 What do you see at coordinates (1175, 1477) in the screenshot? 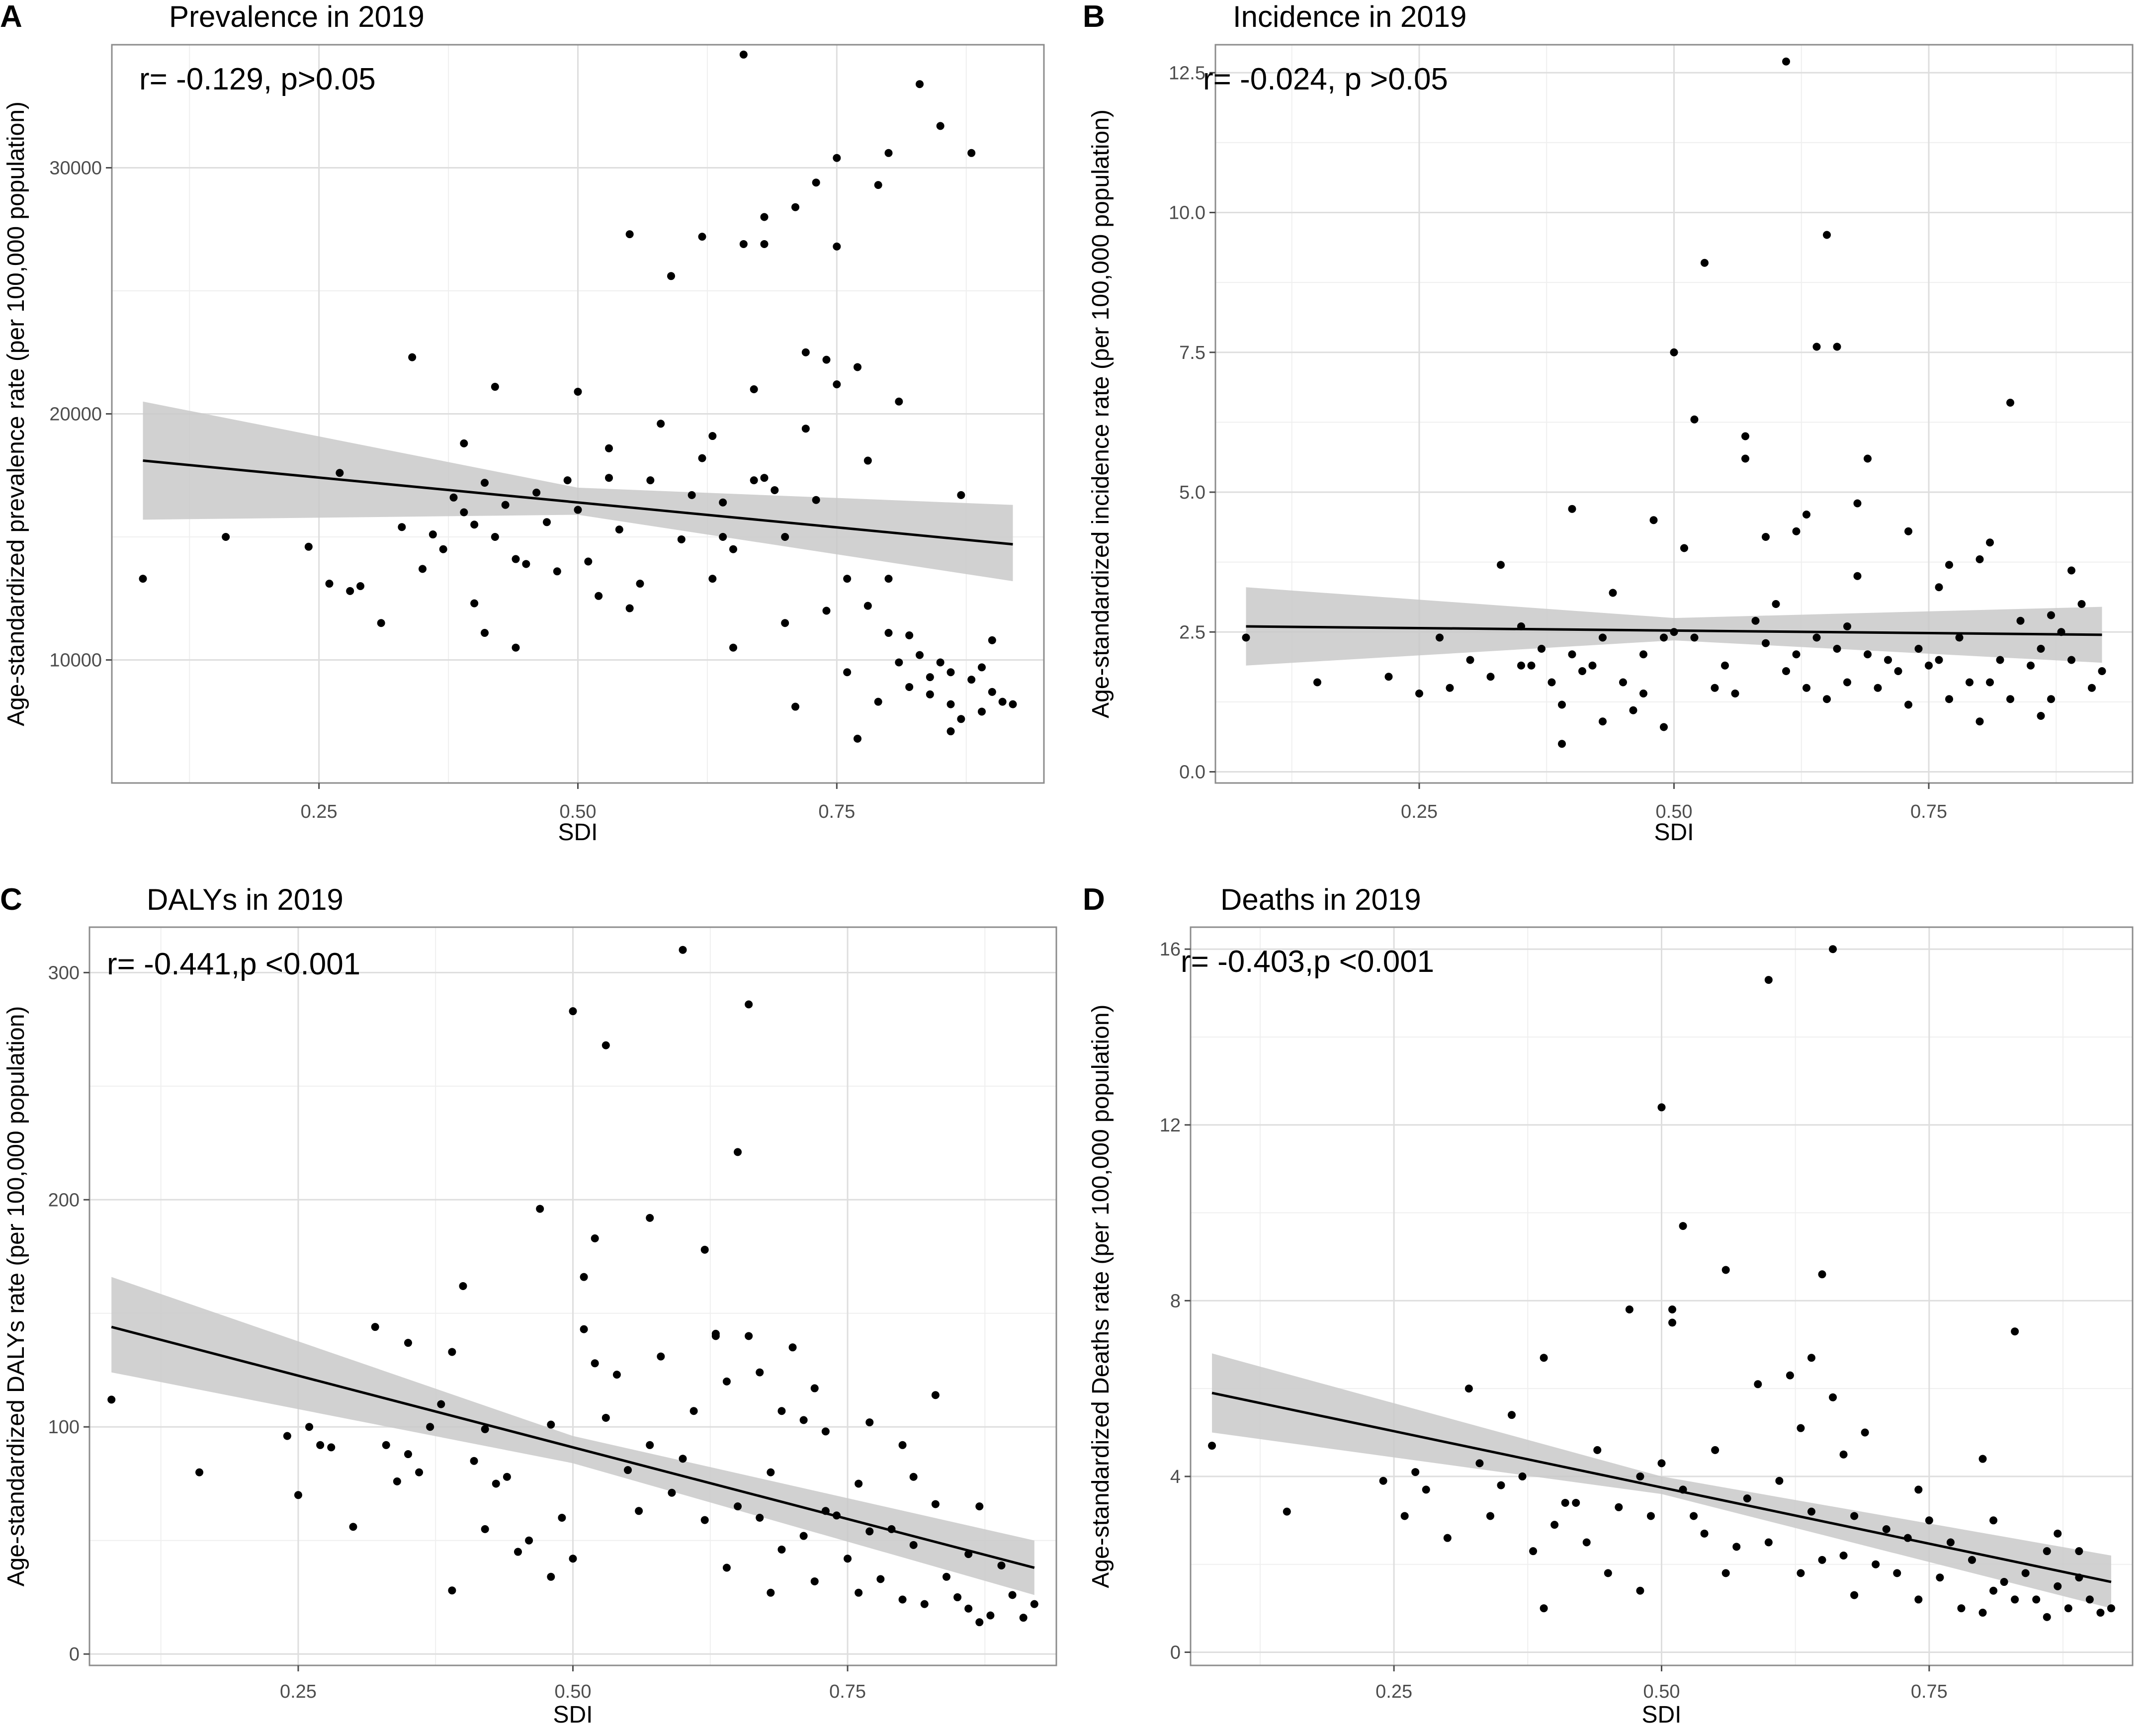
I see `y-tick-label: 4` at bounding box center [1175, 1477].